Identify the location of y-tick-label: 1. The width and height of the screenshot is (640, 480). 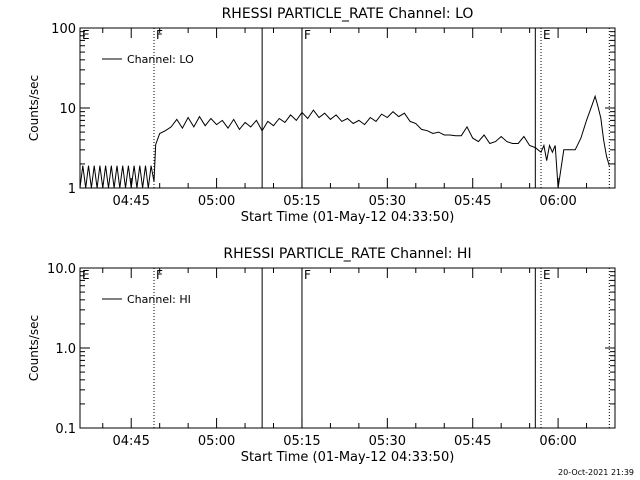
(72, 189).